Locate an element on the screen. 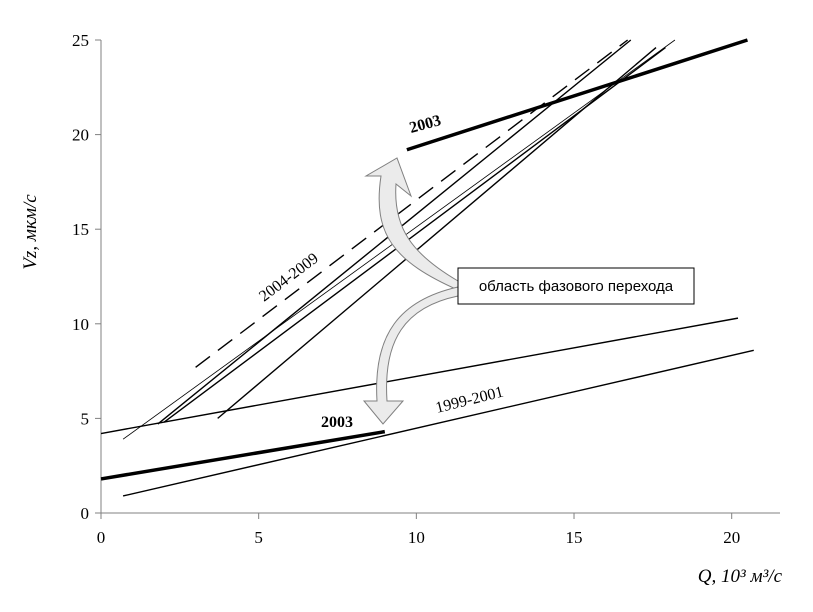 The height and width of the screenshot is (612, 813). phase-transition-callout: область фазового перехода is located at coordinates (576, 286).